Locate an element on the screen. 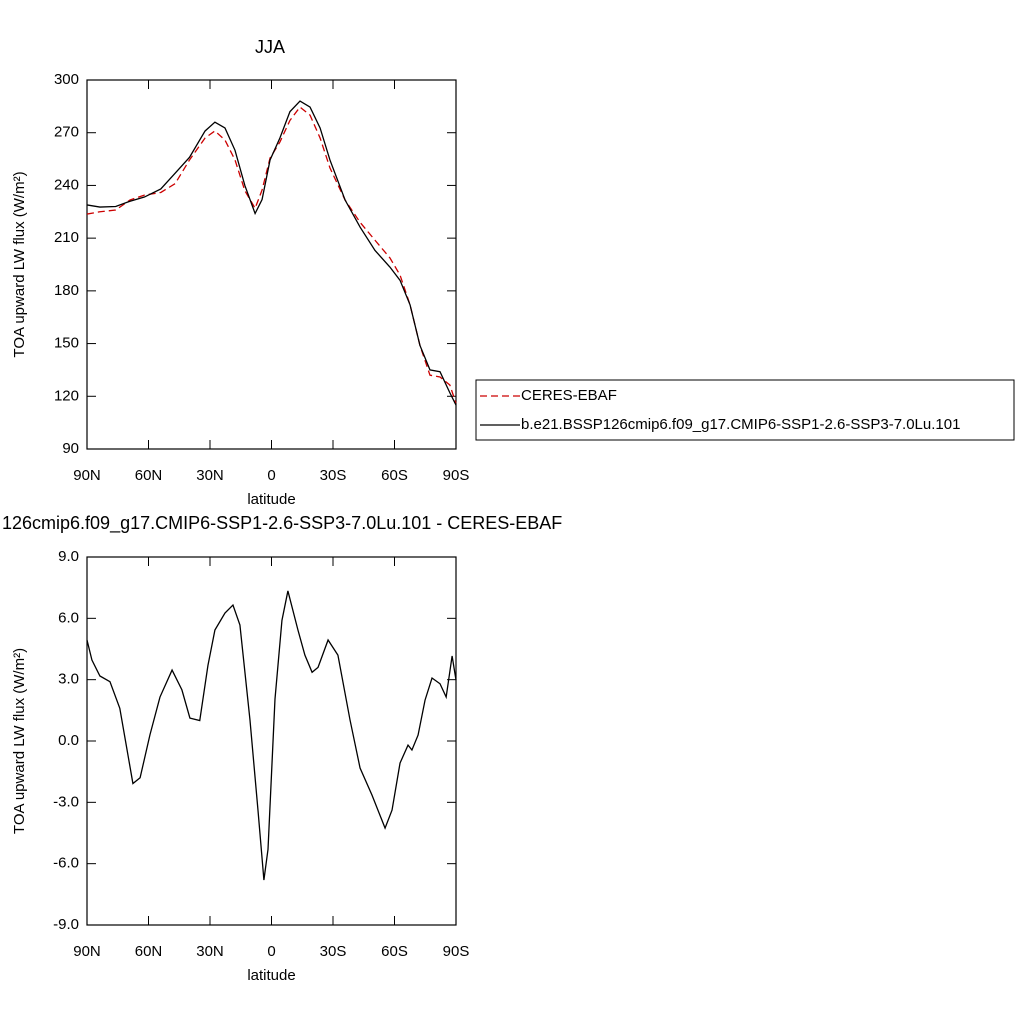  y-tick-label: 6.0 is located at coordinates (68, 617).